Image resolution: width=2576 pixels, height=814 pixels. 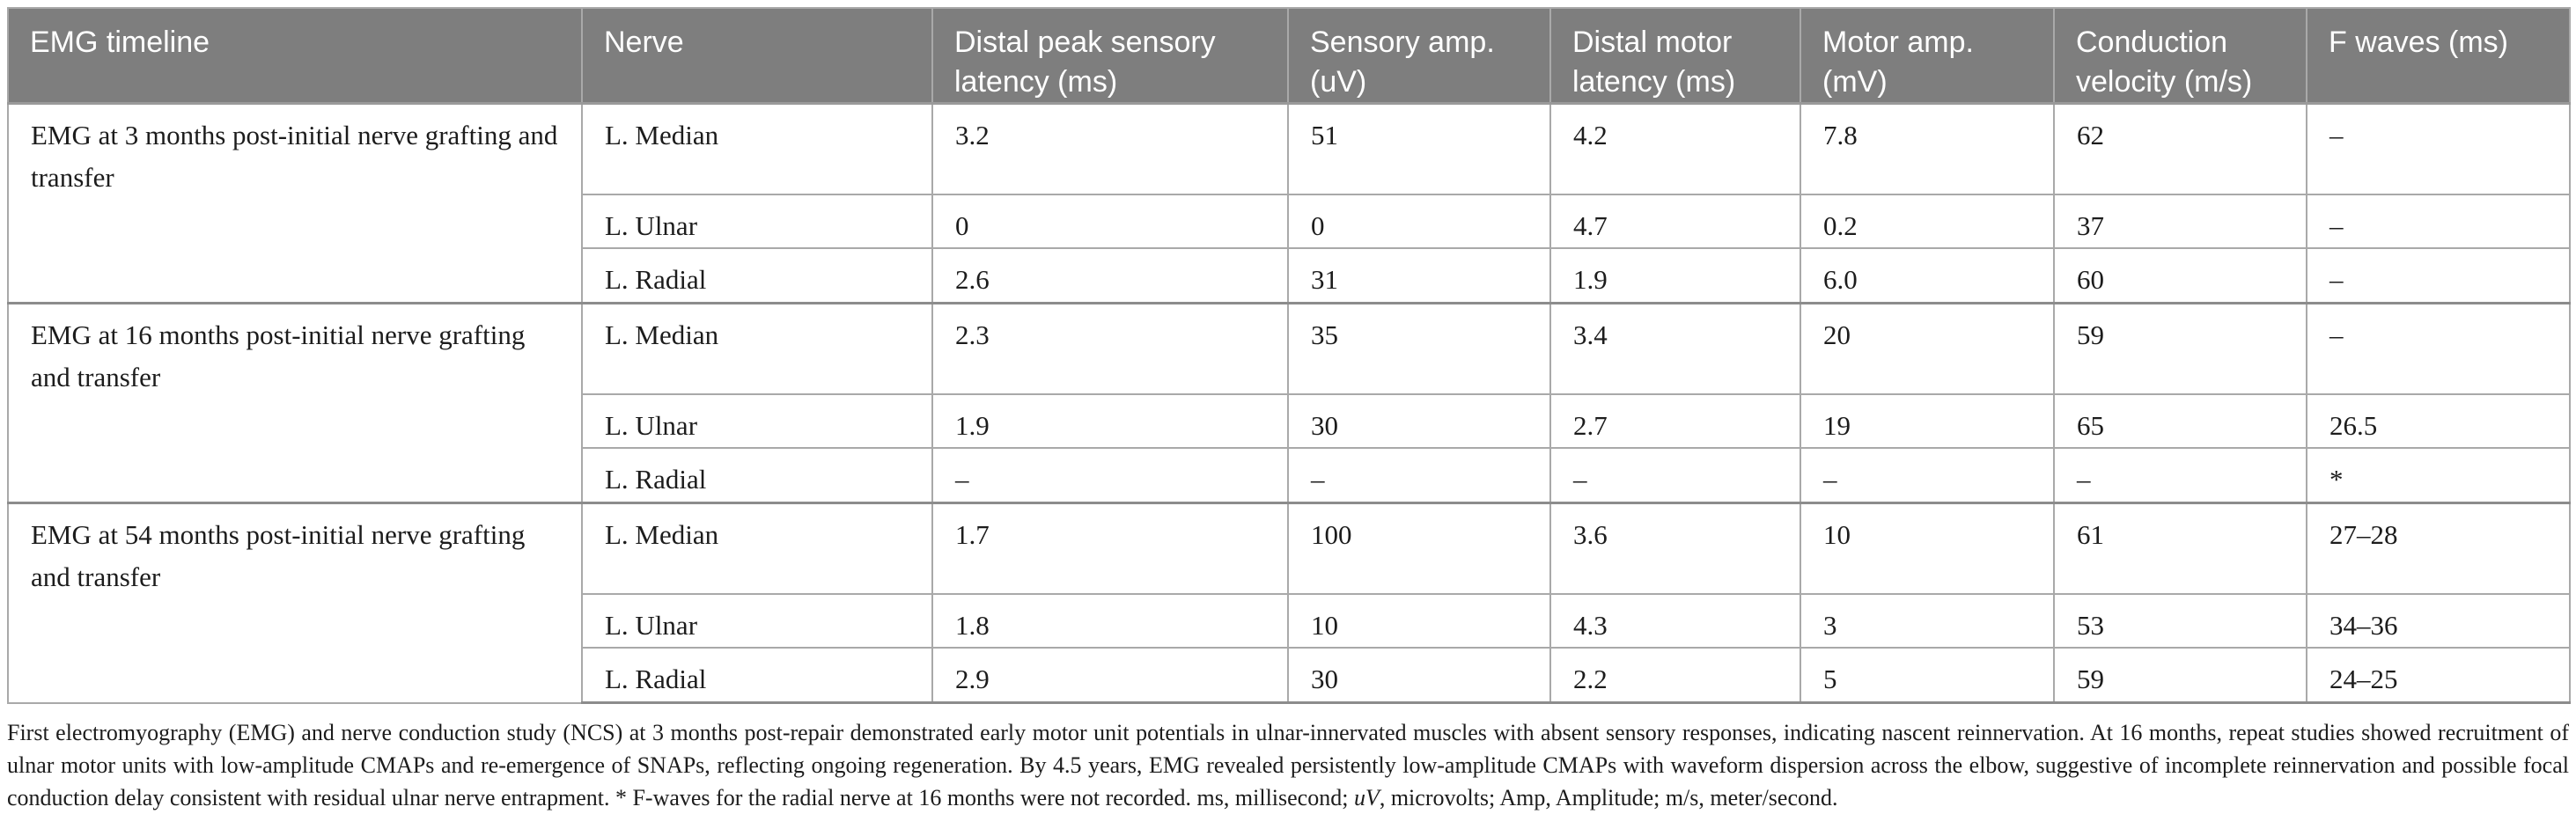 I want to click on value-cell: 100, so click(x=1419, y=549).